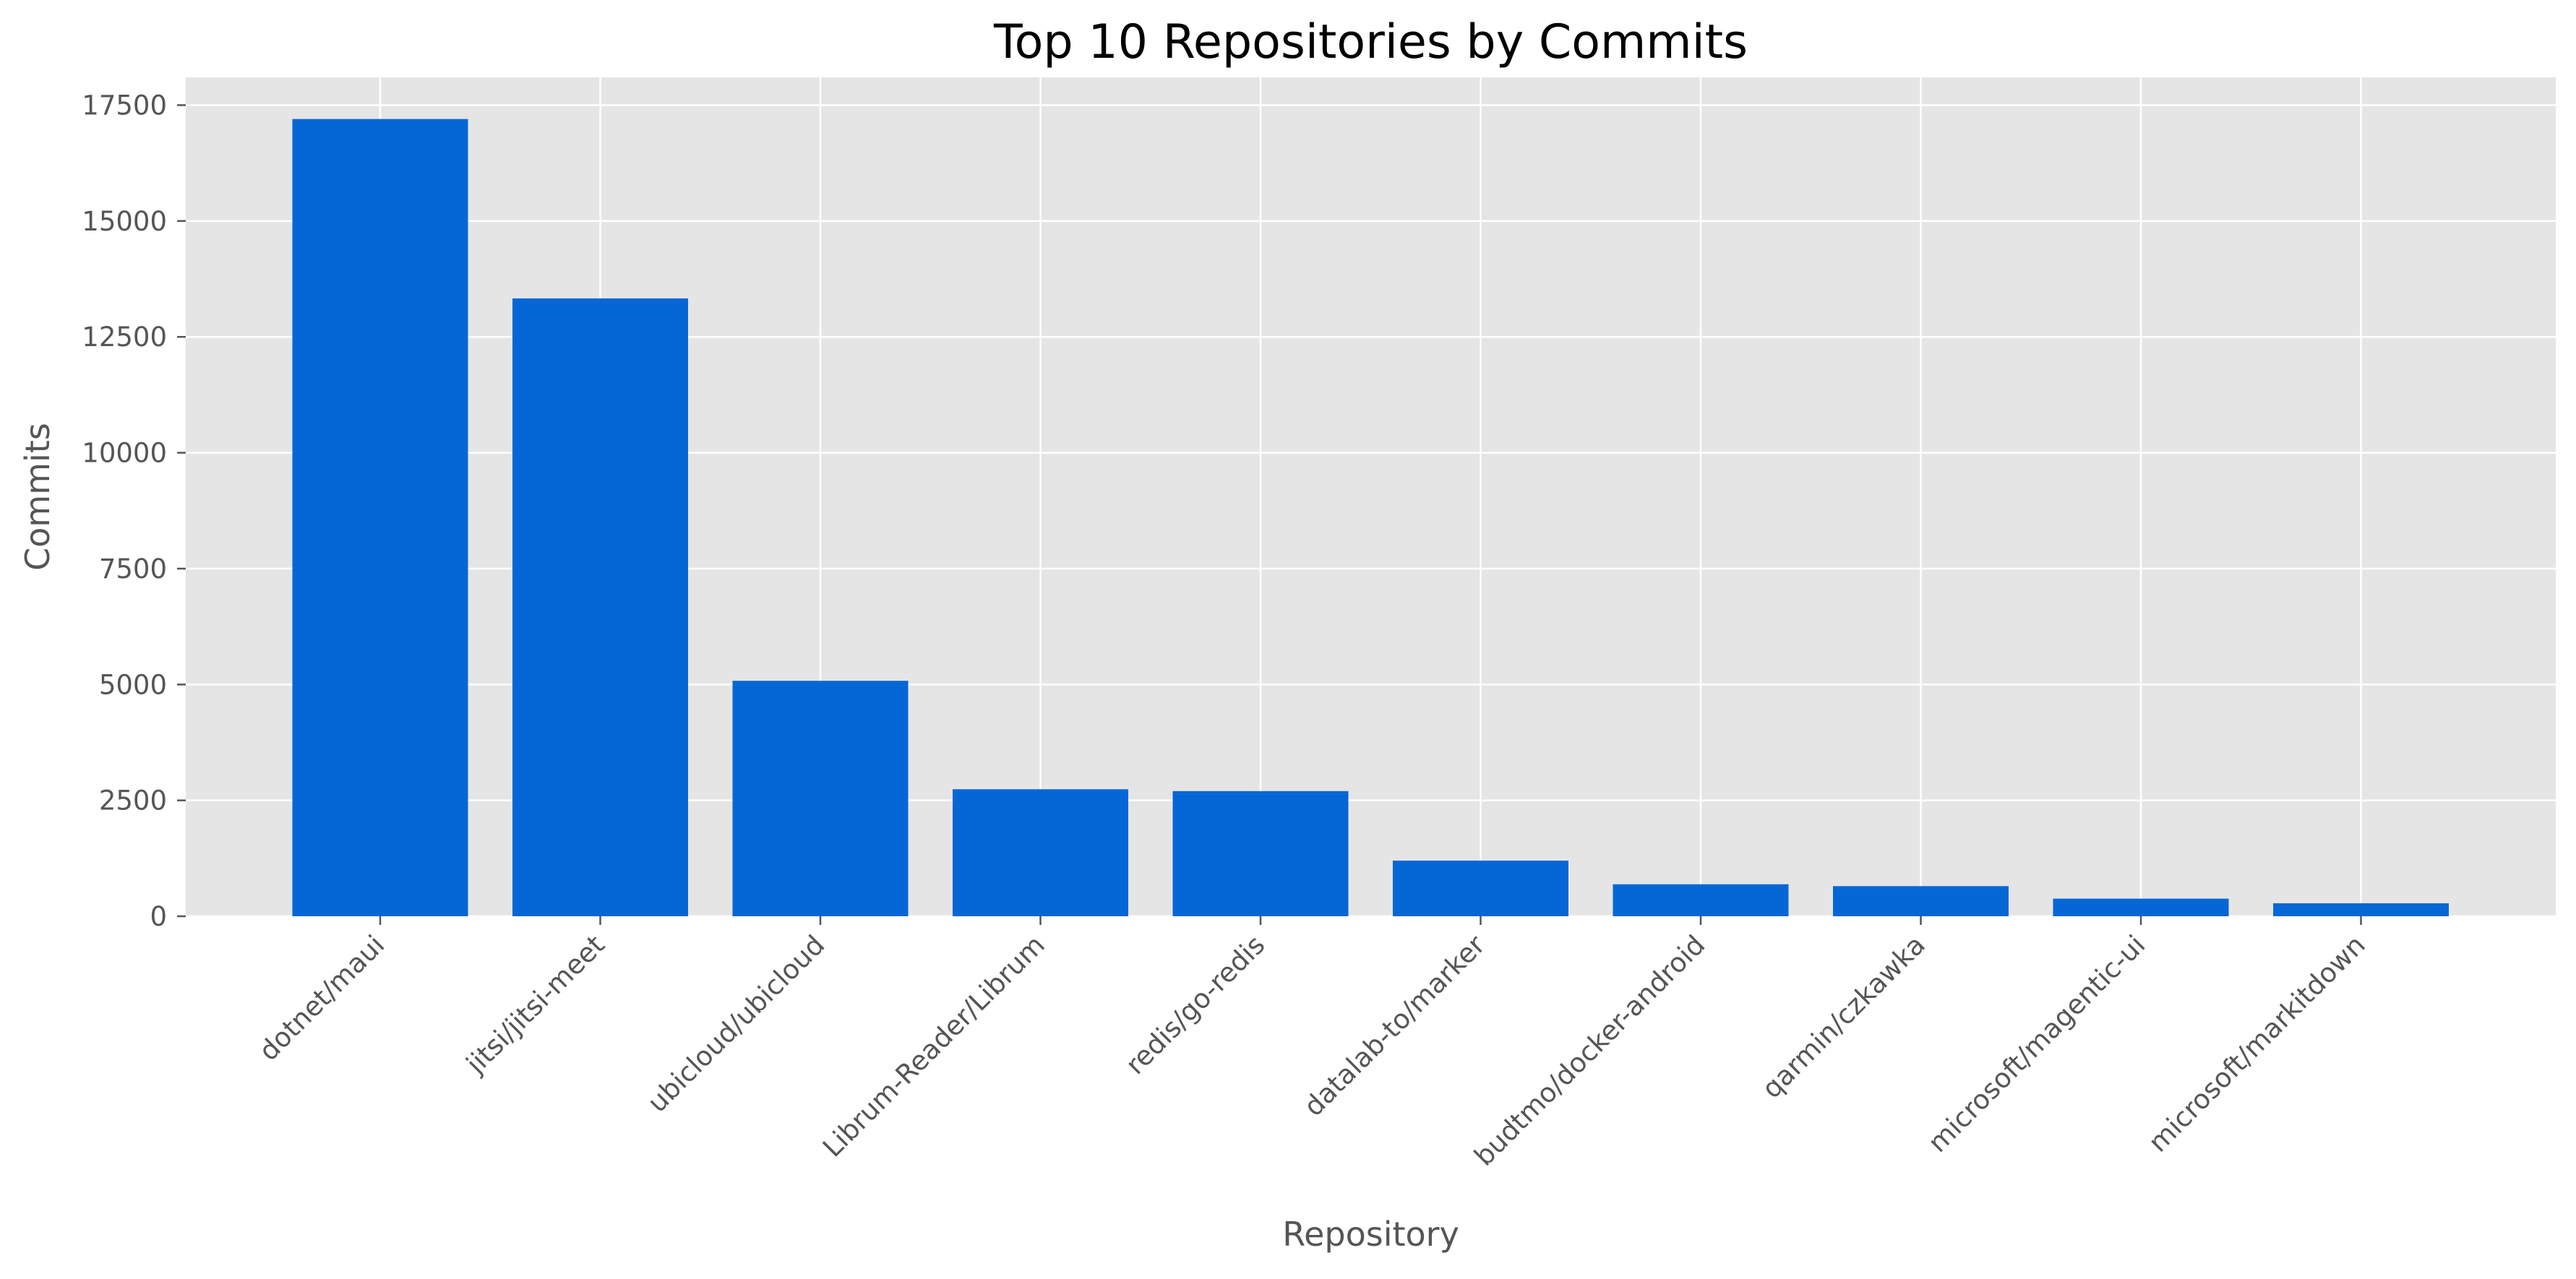 The width and height of the screenshot is (2576, 1279). What do you see at coordinates (125, 337) in the screenshot?
I see `y-tick-label: 12500` at bounding box center [125, 337].